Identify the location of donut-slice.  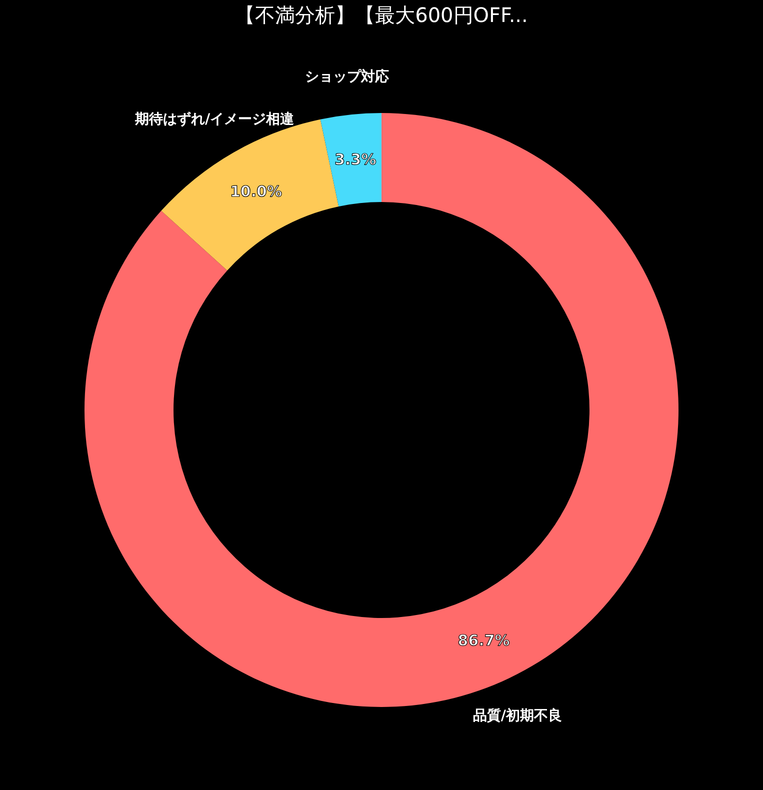
(351, 159).